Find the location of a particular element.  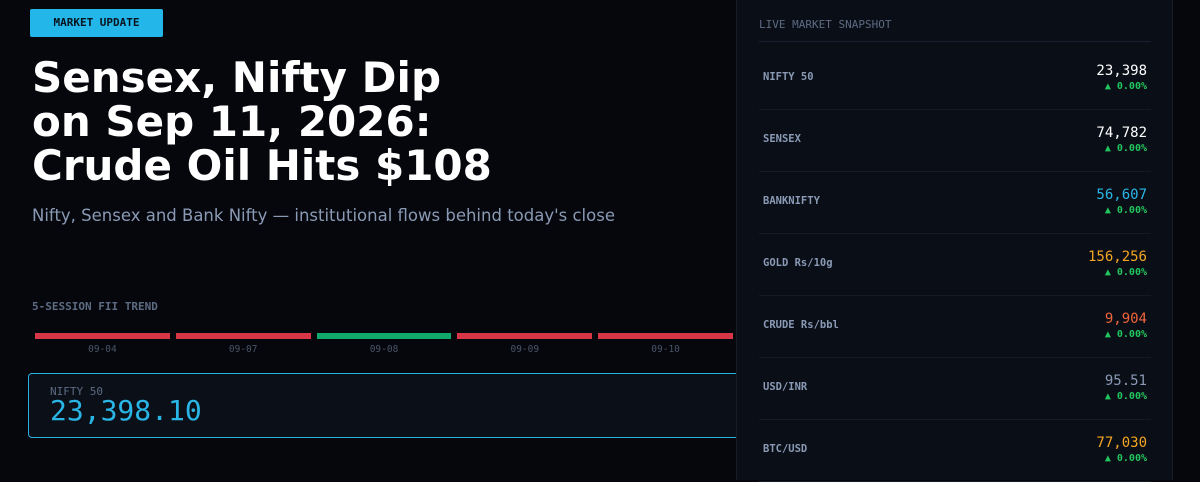

row-label: USD/INR is located at coordinates (785, 387).